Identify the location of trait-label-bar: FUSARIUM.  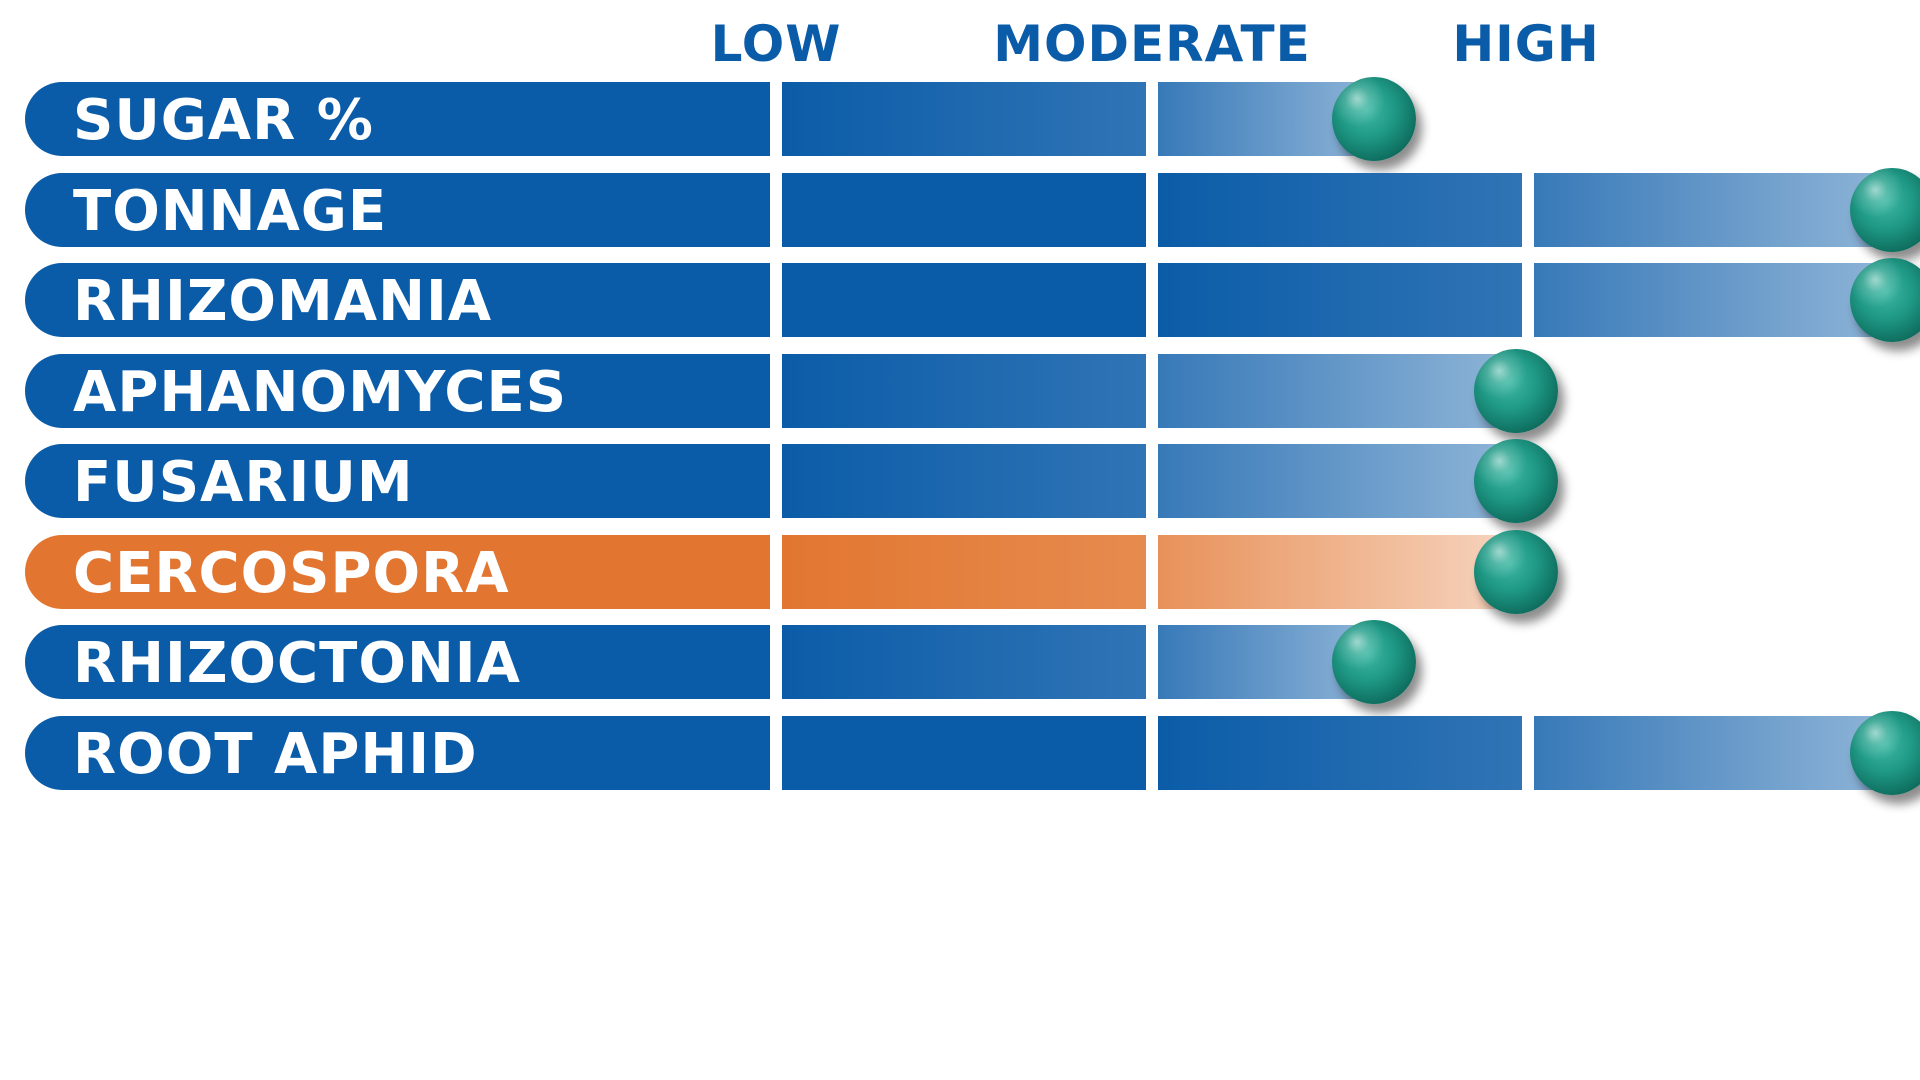
(397, 481).